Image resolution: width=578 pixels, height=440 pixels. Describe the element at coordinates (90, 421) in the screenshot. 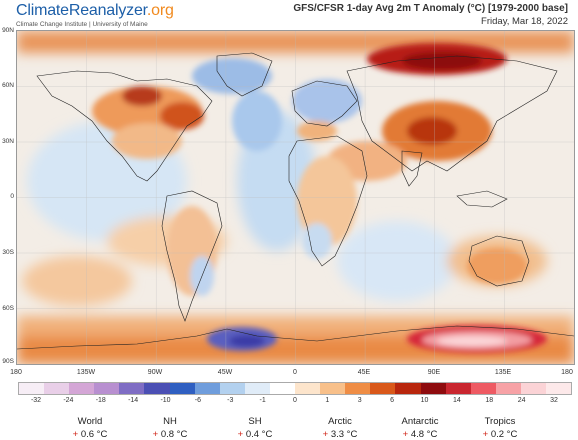

I see `stat-label: World` at that location.